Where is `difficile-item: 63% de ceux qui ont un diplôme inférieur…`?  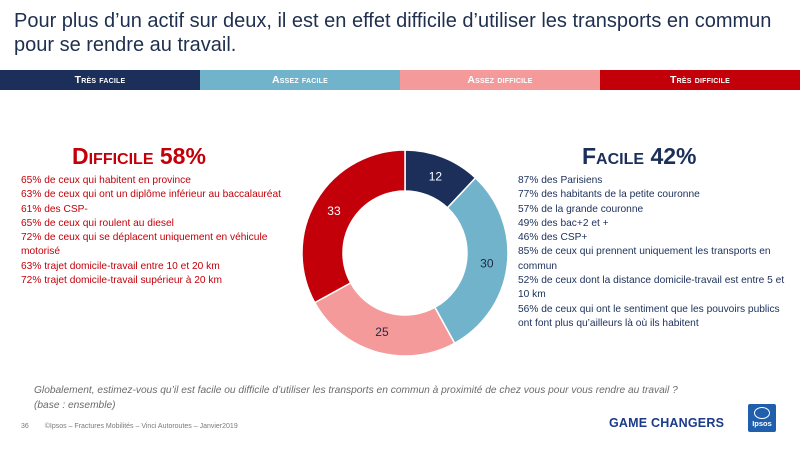 difficile-item: 63% de ceux qui ont un diplôme inférieur… is located at coordinates (151, 195).